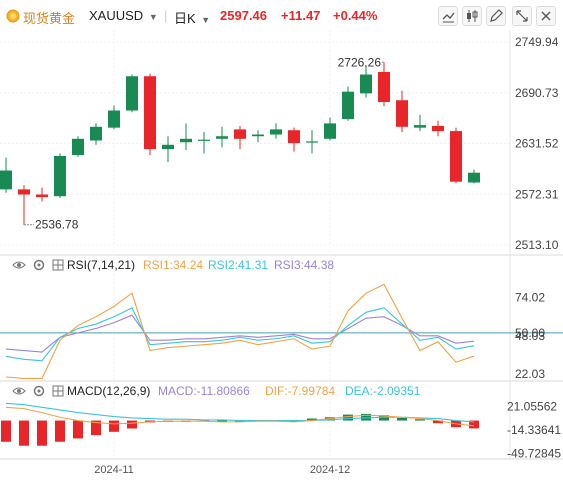  What do you see at coordinates (101, 265) in the screenshot?
I see `rsi-title: RSI(7,14,21)` at bounding box center [101, 265].